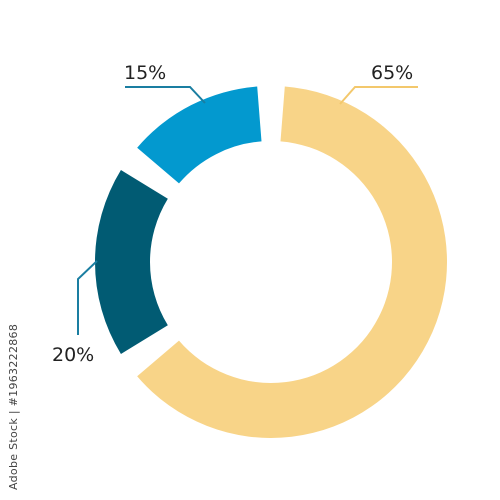 This screenshot has height=500, width=500. What do you see at coordinates (73, 355) in the screenshot?
I see `data-label-20: 20%` at bounding box center [73, 355].